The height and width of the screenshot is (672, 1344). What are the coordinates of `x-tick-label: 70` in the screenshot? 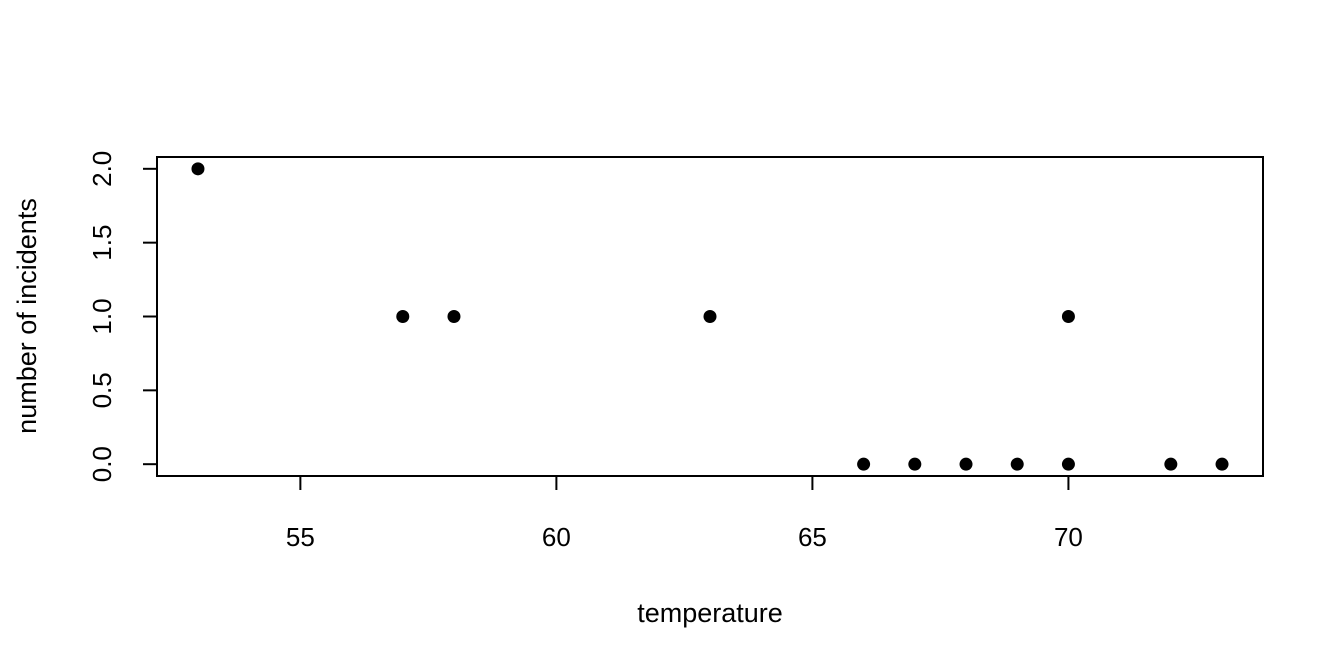 It's located at (1068, 537).